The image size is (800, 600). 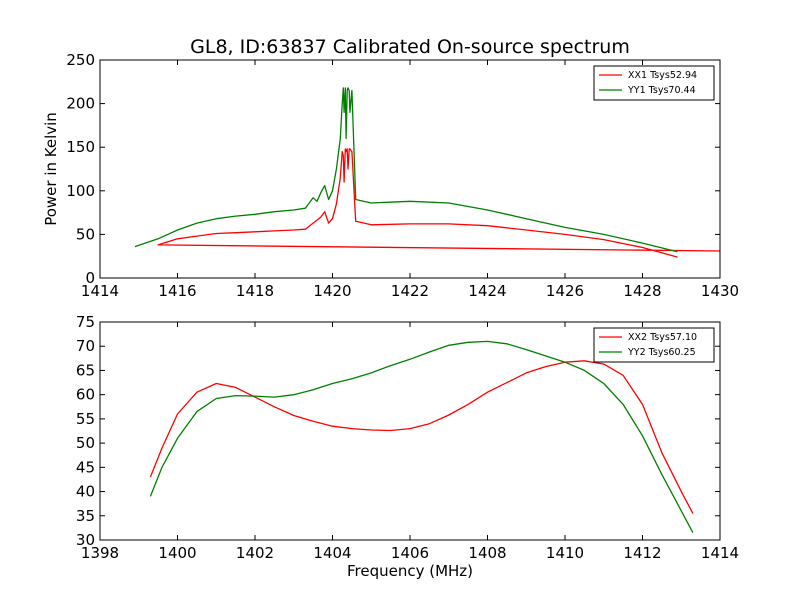 I want to click on top-x-tick-label: 1418, so click(x=255, y=291).